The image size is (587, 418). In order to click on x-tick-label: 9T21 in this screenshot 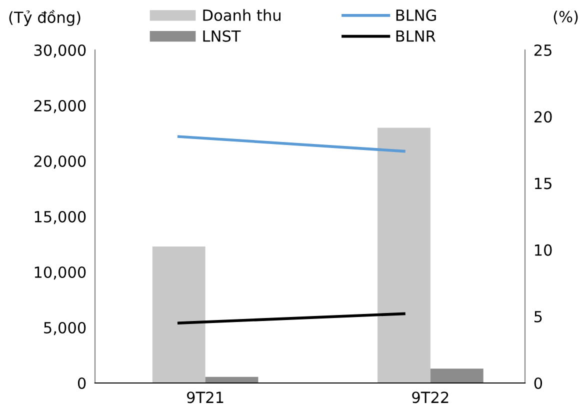, I will do `click(205, 398)`.